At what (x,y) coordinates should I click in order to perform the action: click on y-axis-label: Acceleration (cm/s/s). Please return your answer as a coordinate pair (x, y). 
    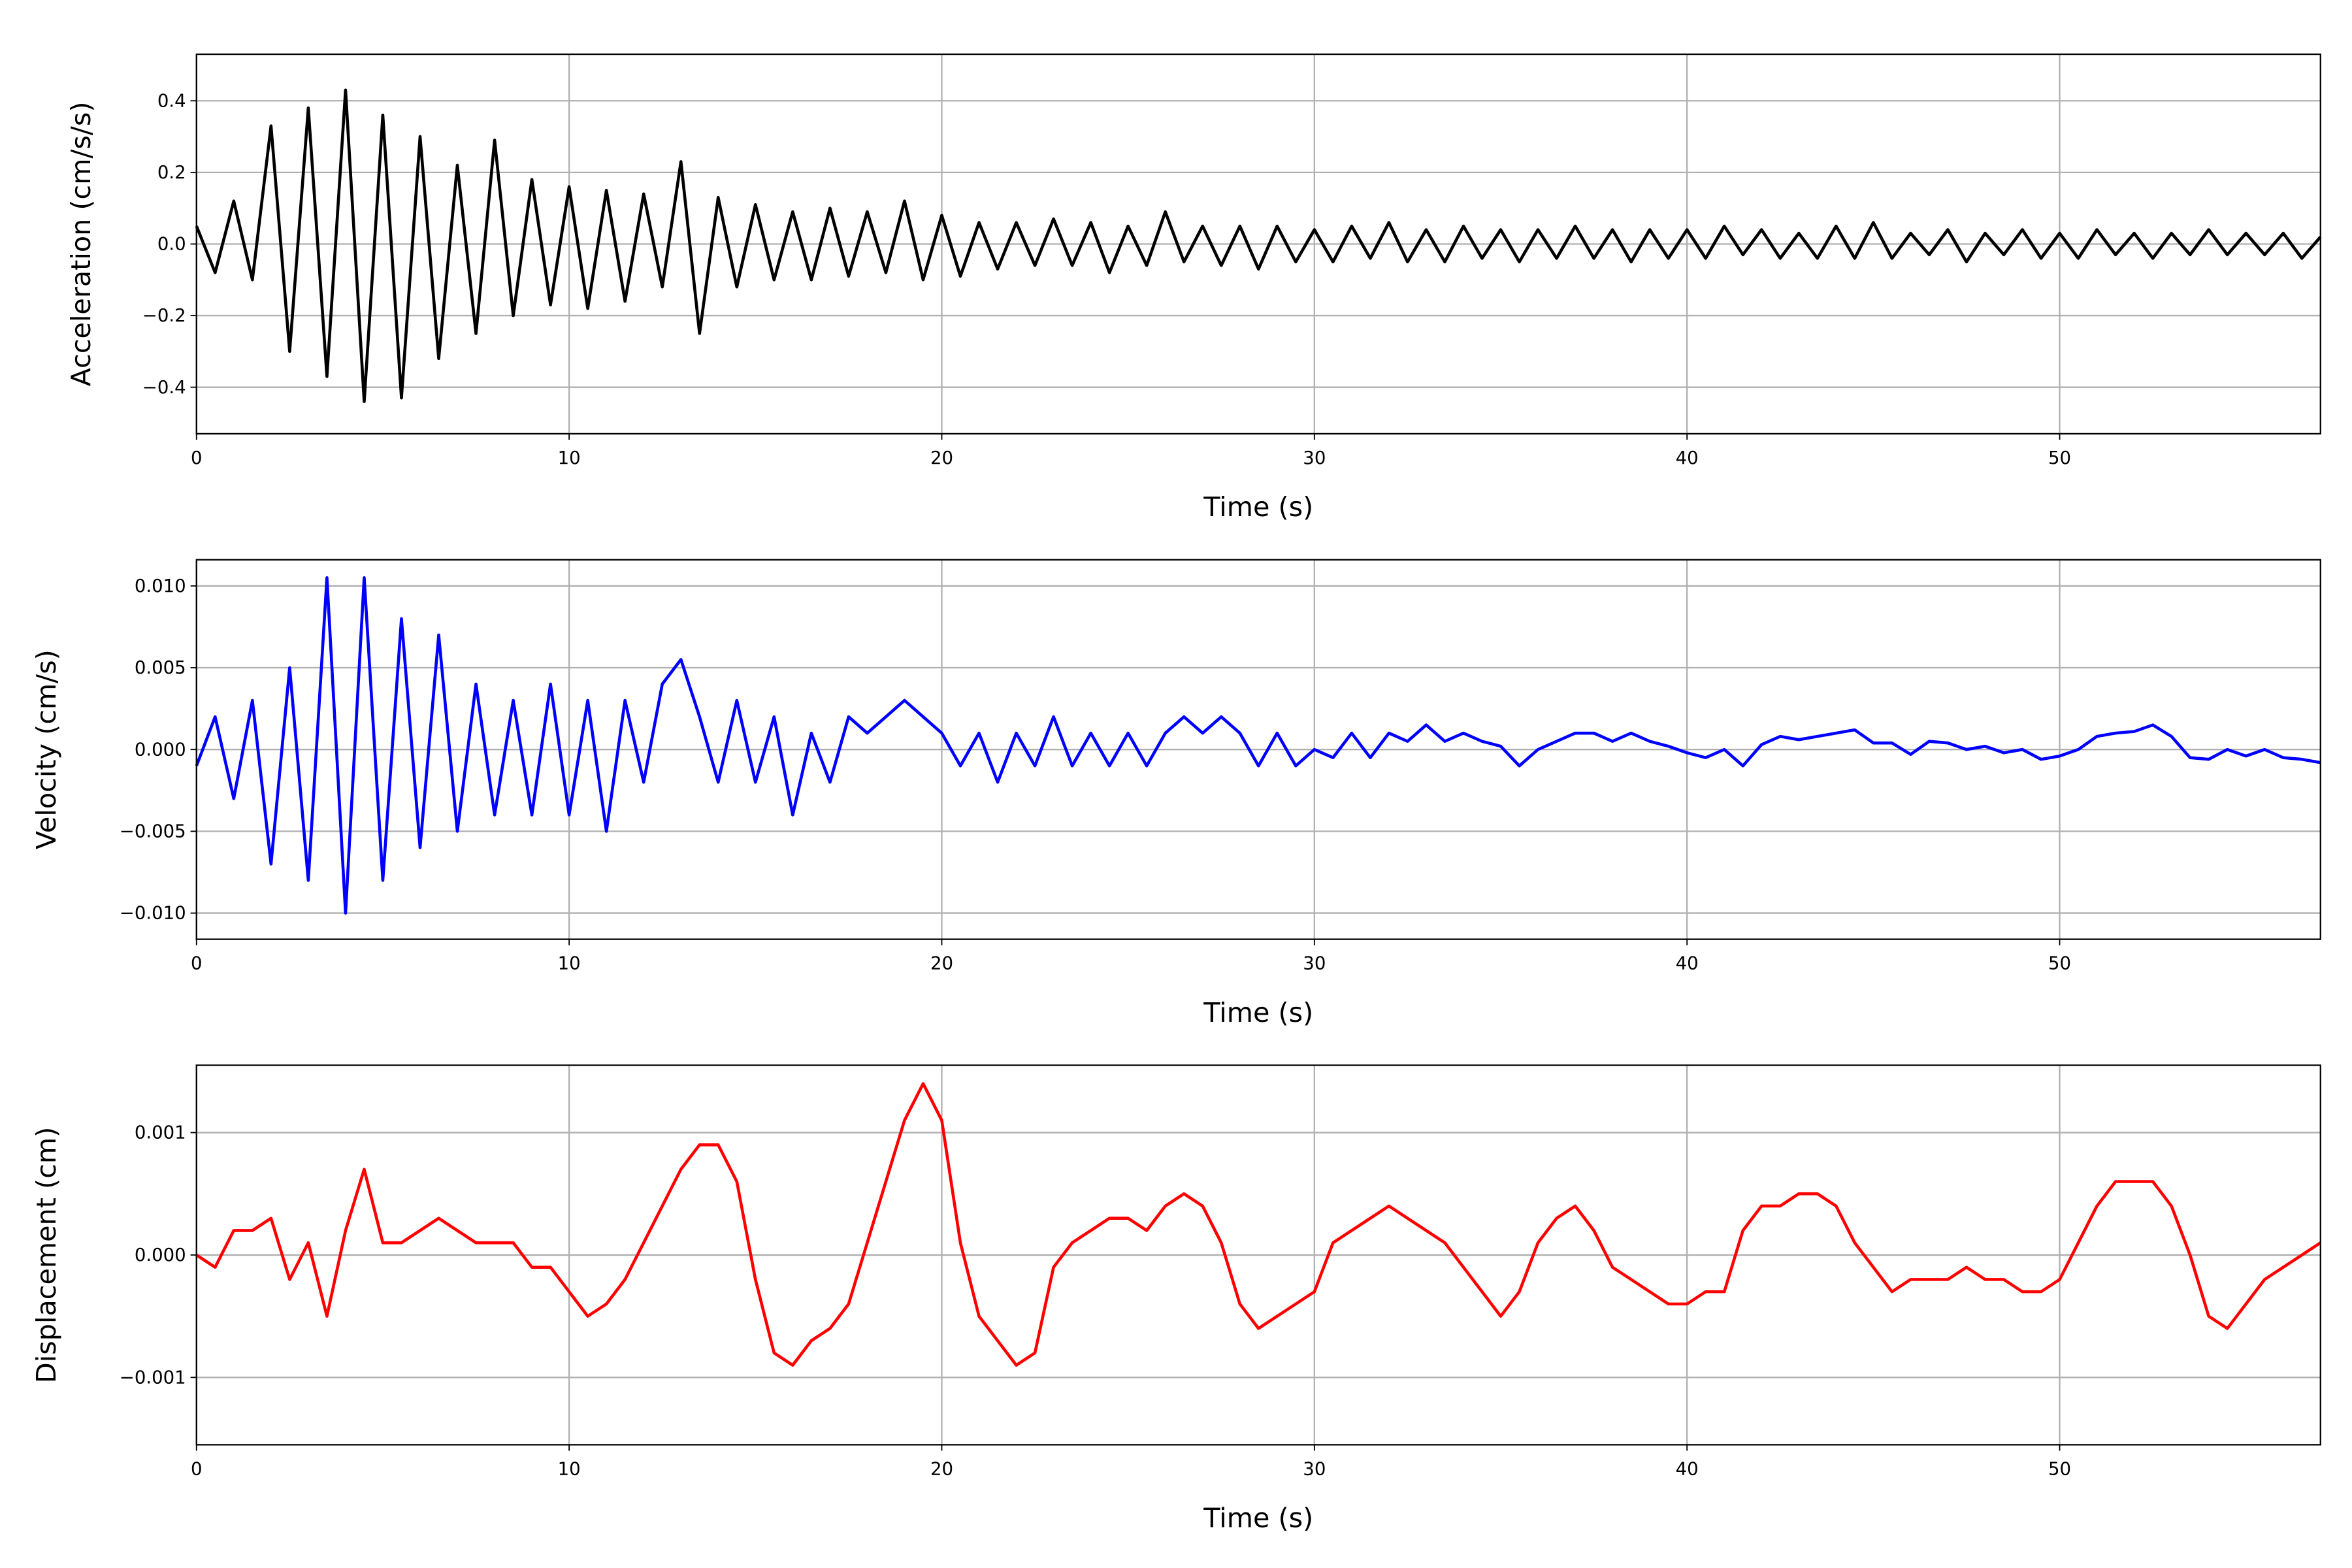
    Looking at the image, I should click on (81, 244).